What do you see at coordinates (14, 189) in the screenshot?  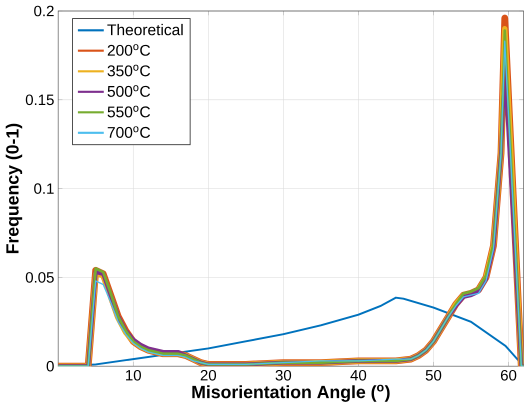 I see `y-axis-title: Frequency (0-1)` at bounding box center [14, 189].